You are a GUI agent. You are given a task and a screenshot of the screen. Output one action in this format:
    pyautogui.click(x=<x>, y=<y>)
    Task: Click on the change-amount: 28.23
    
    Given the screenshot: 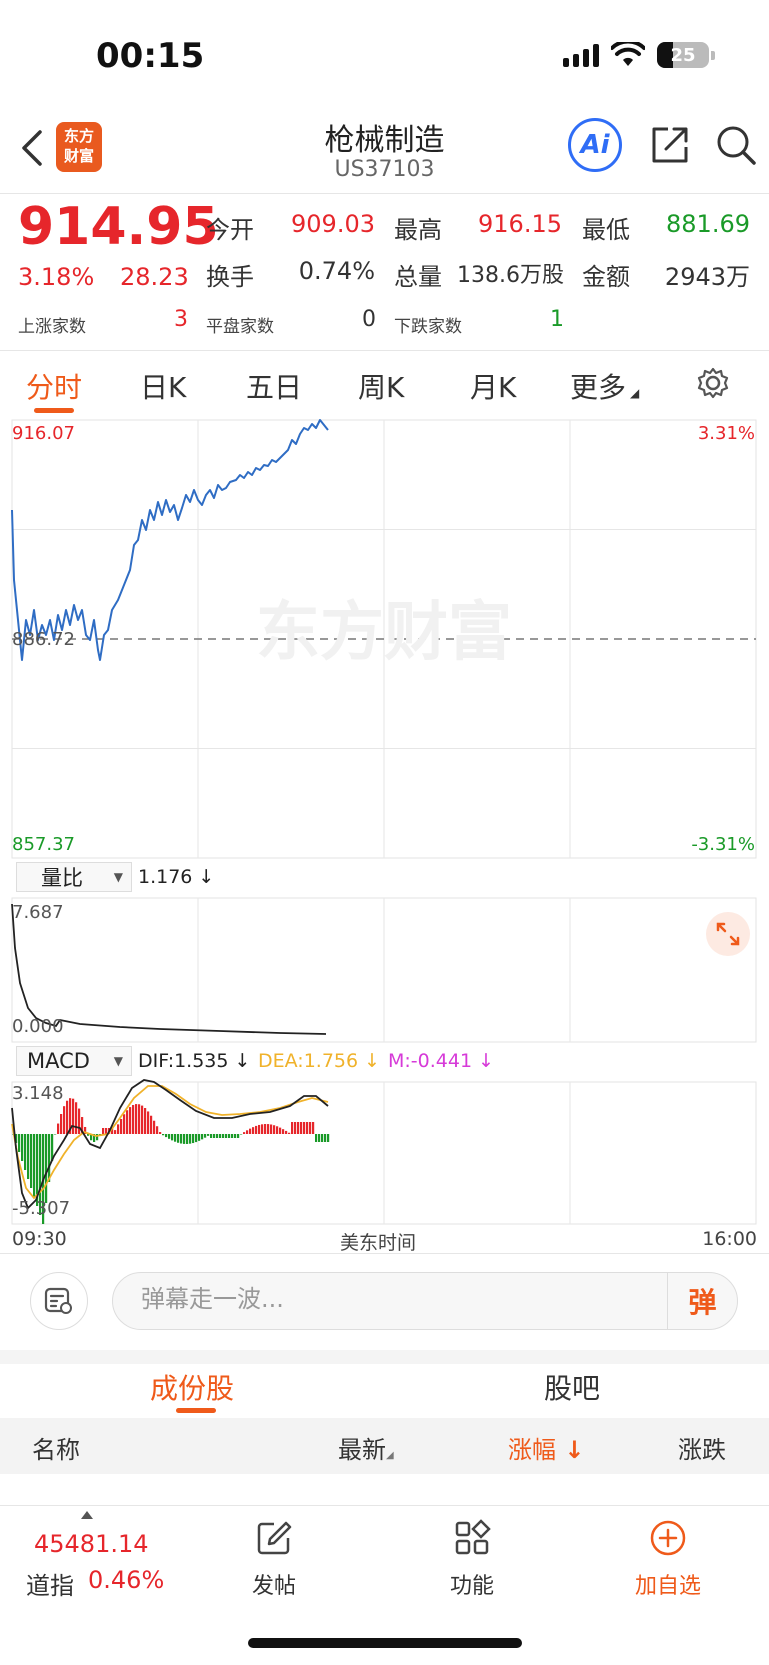 What is the action you would take?
    pyautogui.click(x=154, y=277)
    